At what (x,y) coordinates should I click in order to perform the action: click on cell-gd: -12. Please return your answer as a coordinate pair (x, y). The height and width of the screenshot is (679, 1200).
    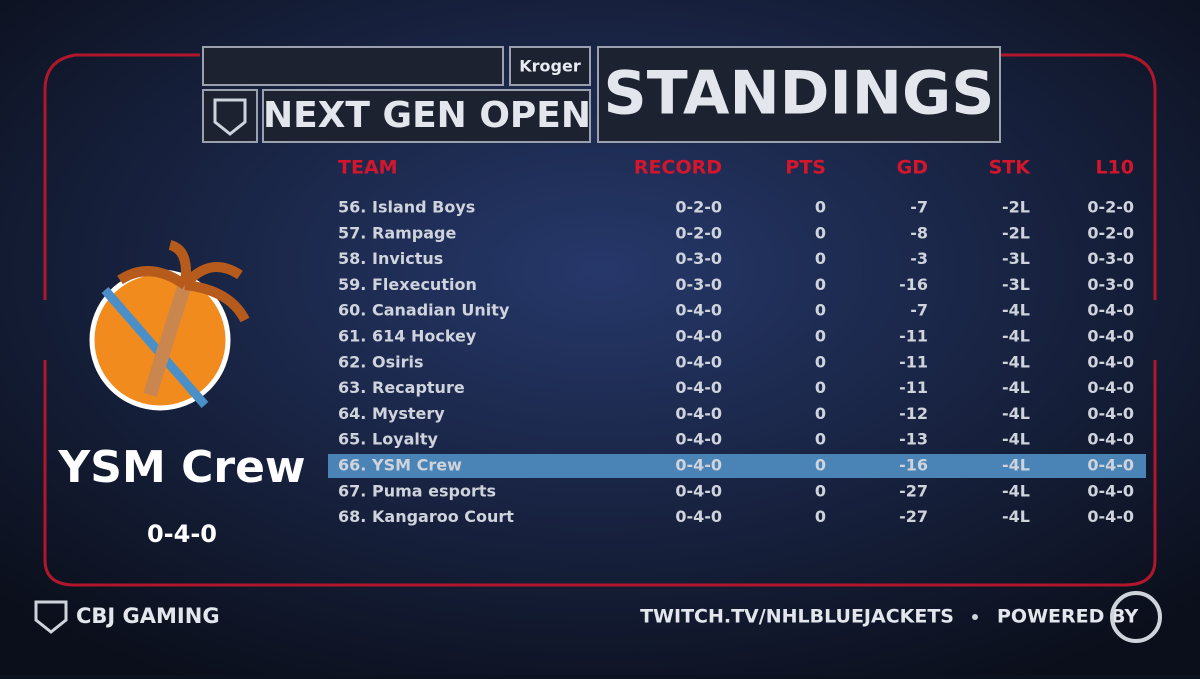
    Looking at the image, I should click on (913, 413).